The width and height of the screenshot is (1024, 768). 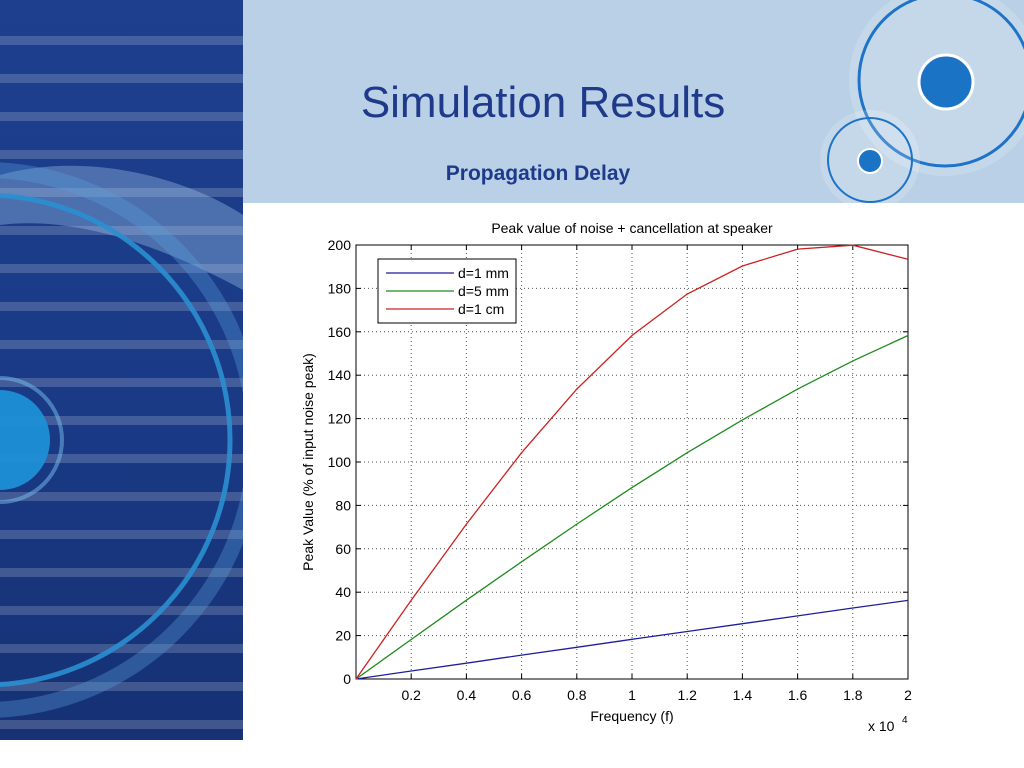 I want to click on y-tick-label: 40, so click(x=343, y=592).